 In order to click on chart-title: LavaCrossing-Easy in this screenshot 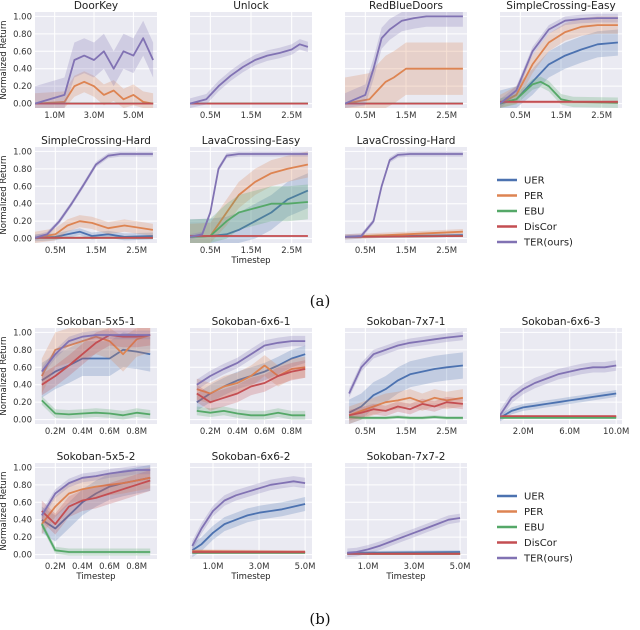, I will do `click(251, 141)`.